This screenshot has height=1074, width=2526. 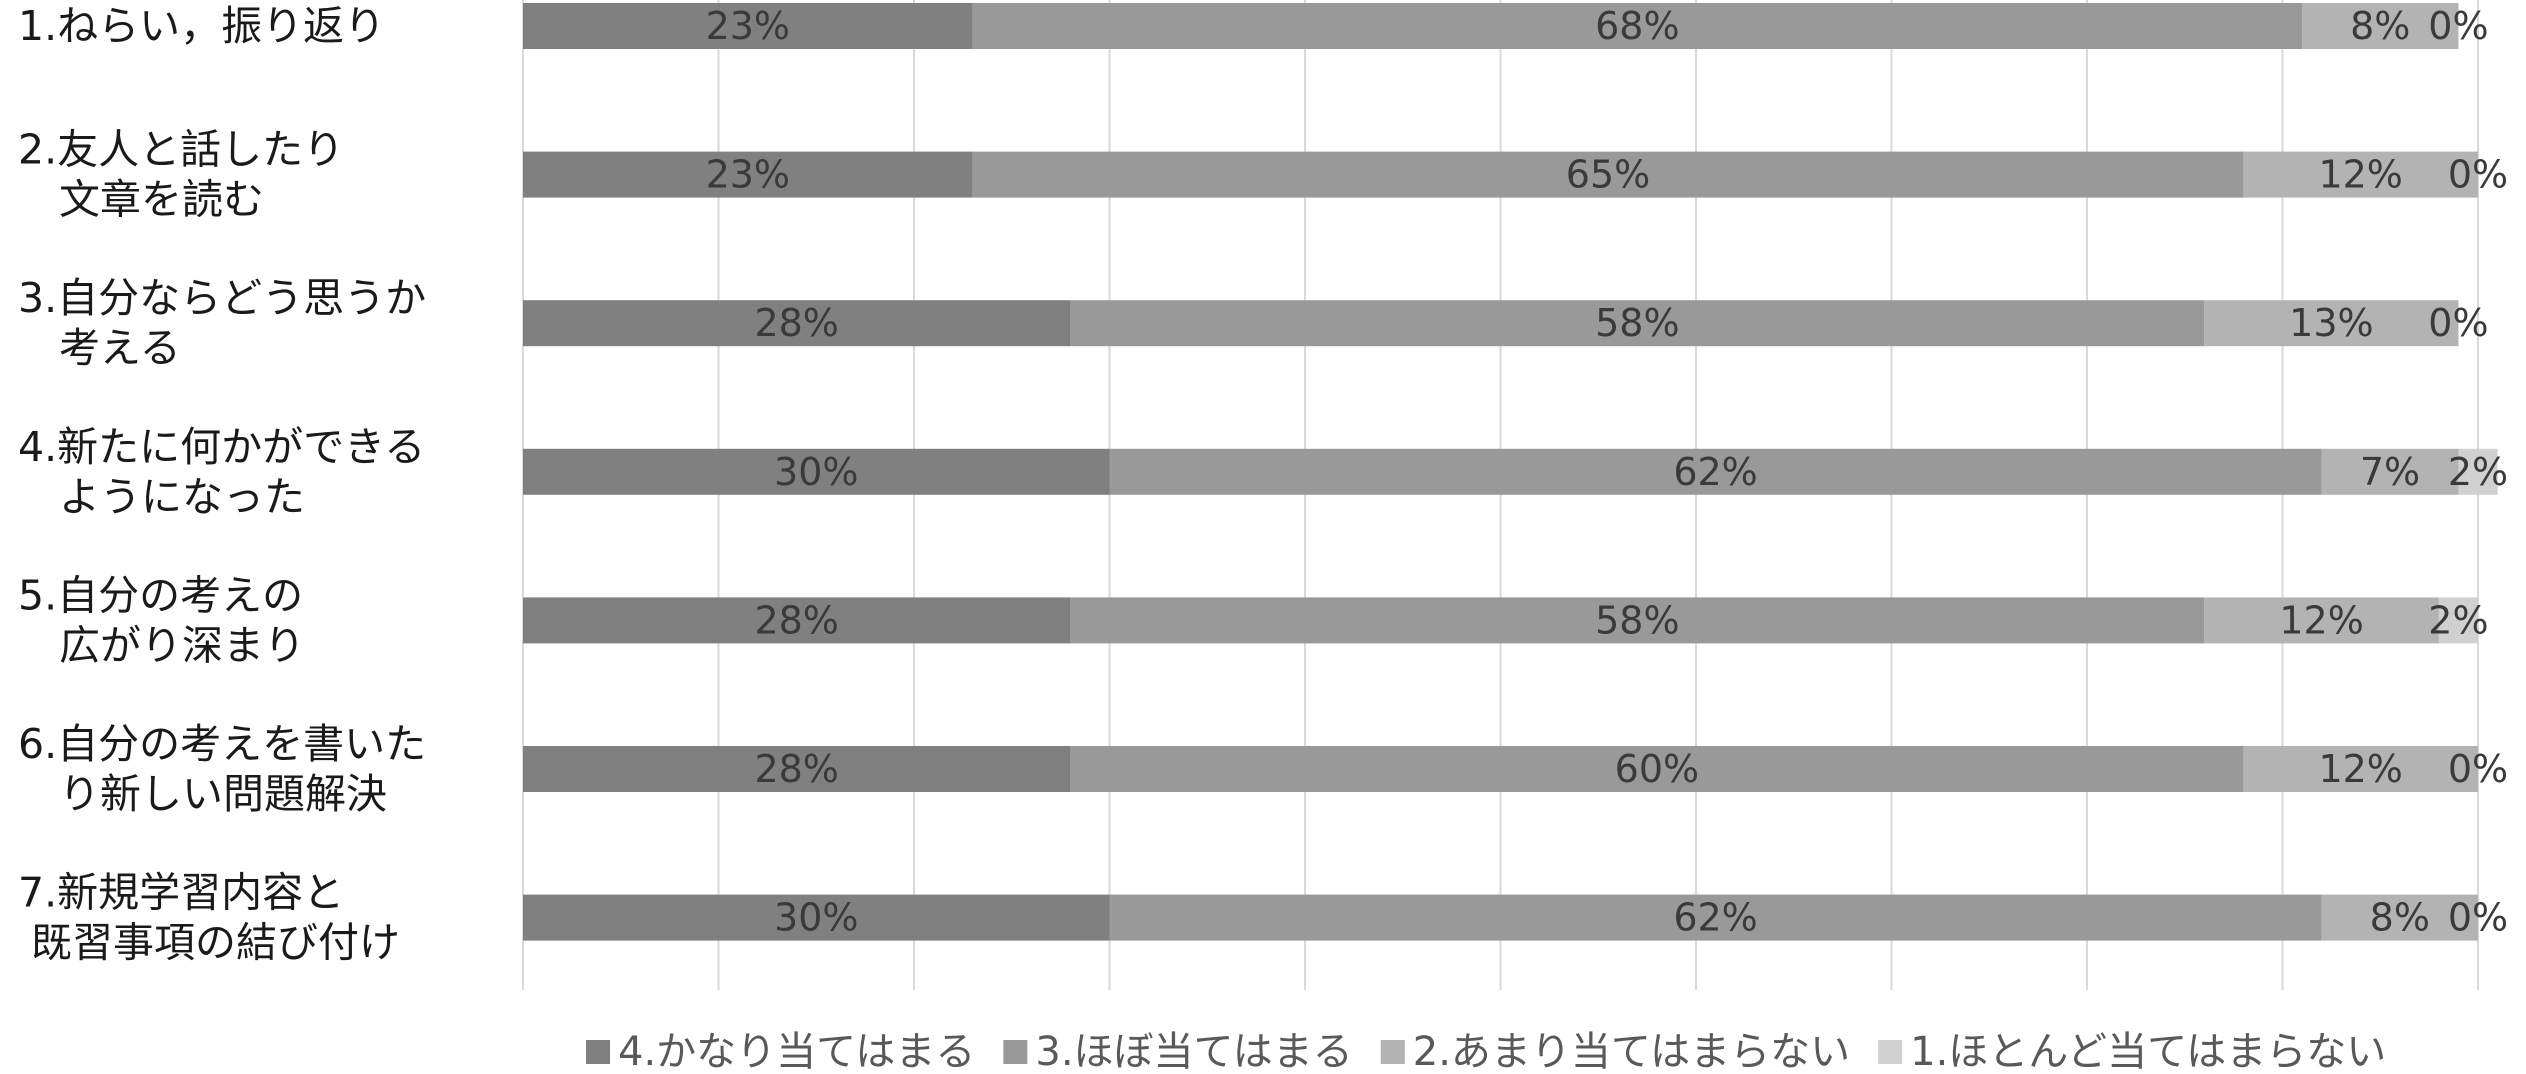 I want to click on data-label: 60%, so click(x=1657, y=769).